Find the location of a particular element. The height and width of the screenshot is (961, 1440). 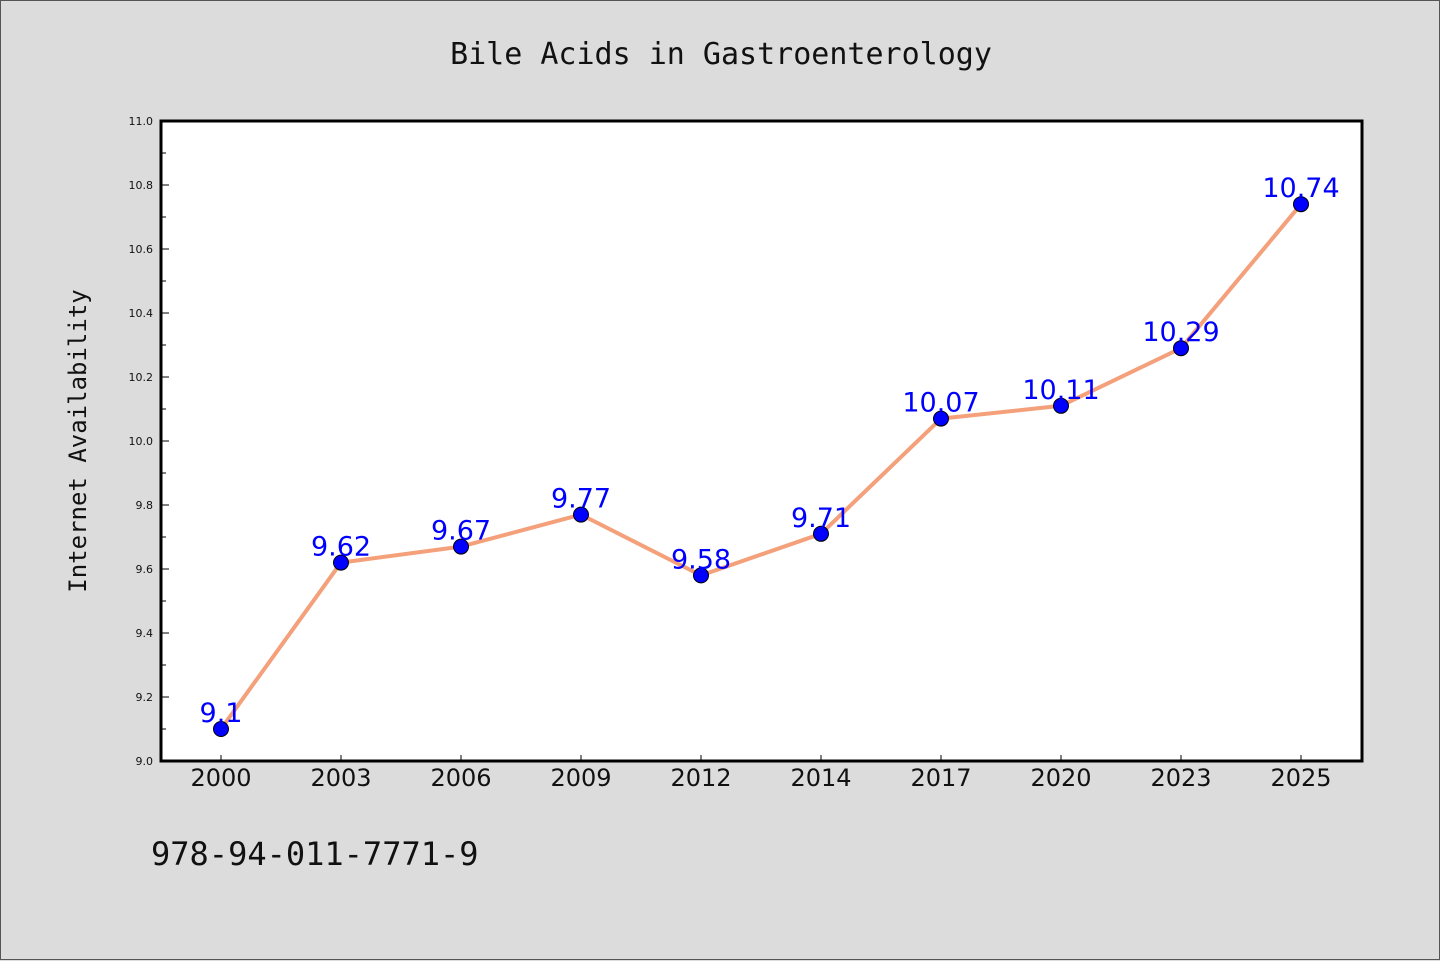

x-tick-label: 2000 is located at coordinates (220, 778).